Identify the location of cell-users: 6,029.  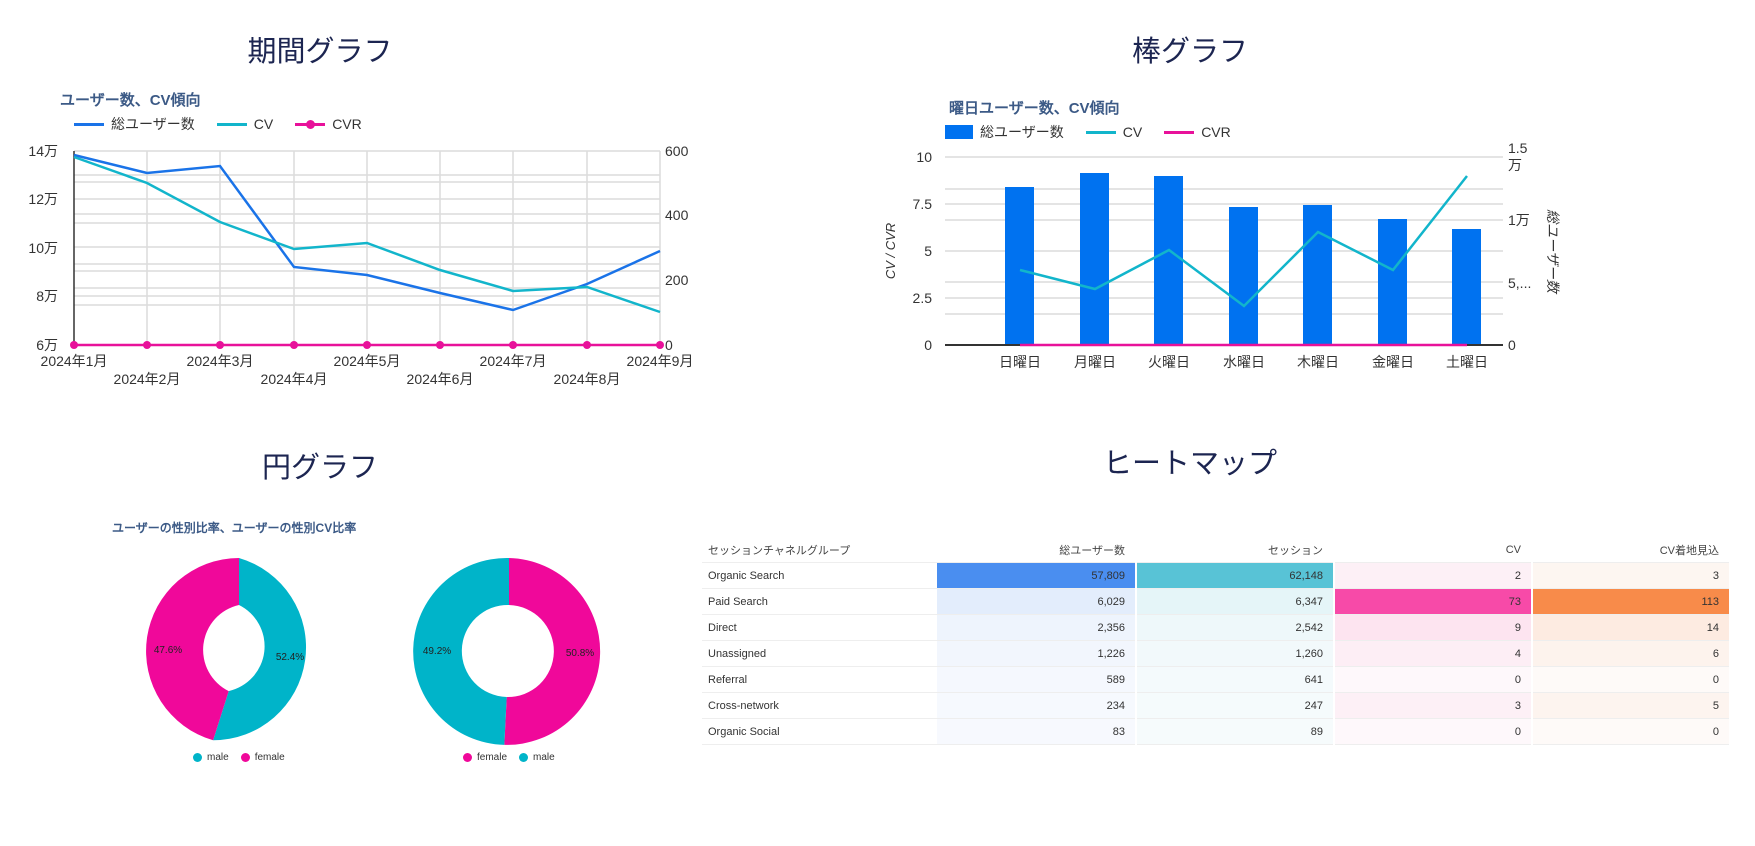
(1036, 602).